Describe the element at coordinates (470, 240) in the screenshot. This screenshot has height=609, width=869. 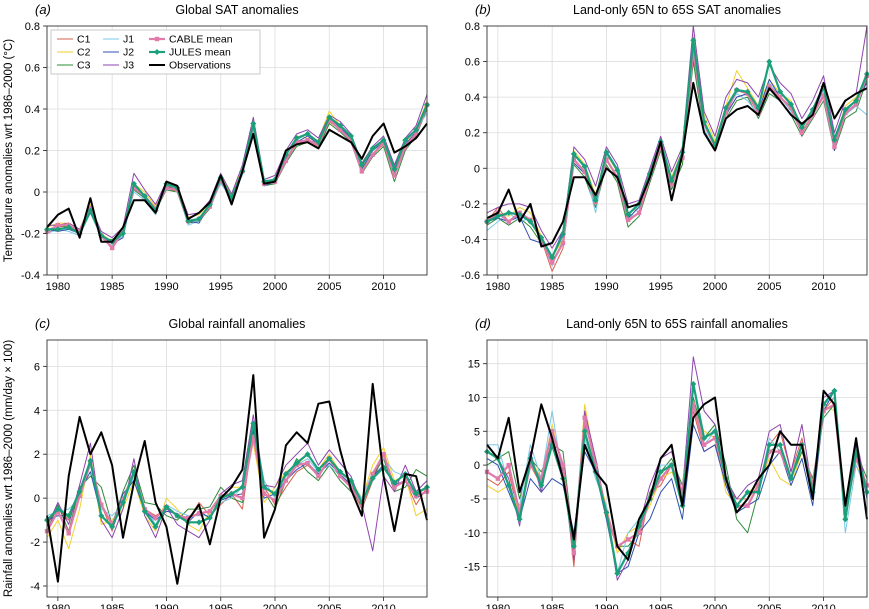
I see `y-tick-label: -0.4` at that location.